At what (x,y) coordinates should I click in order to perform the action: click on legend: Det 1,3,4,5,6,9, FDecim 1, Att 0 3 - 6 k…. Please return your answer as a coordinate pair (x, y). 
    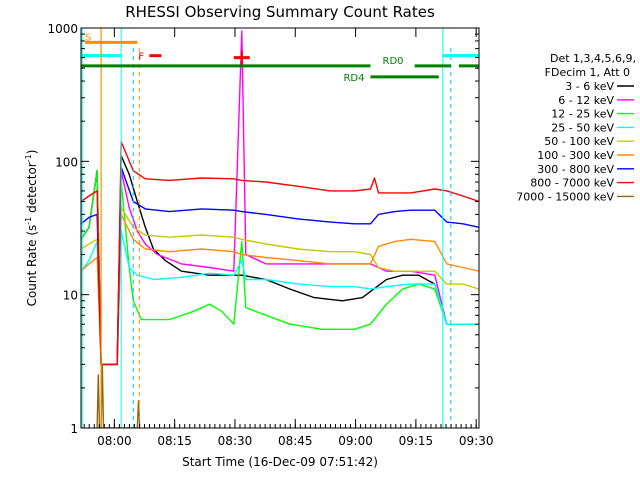
    Looking at the image, I should click on (576, 127).